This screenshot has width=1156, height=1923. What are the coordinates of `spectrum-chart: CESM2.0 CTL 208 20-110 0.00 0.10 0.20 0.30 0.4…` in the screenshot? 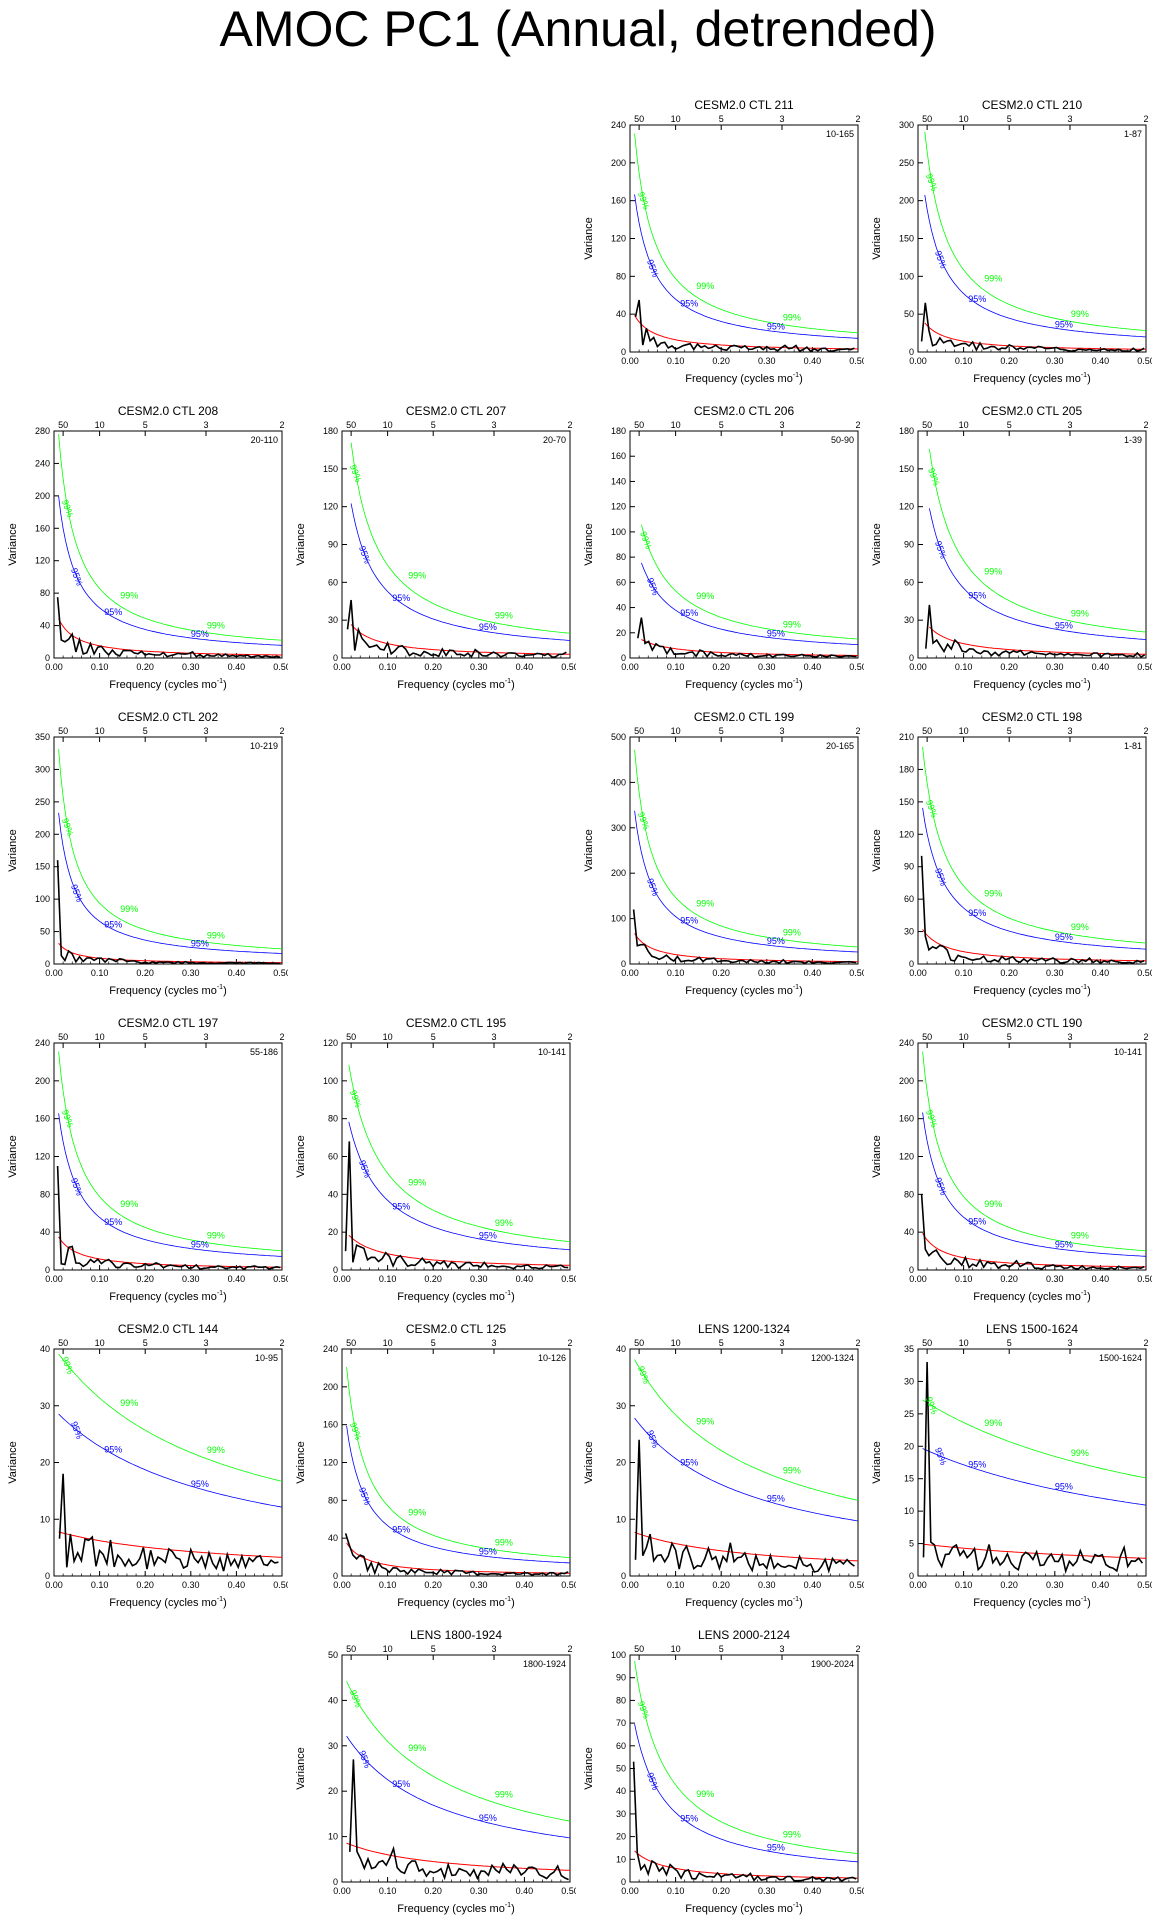 It's located at (147, 547).